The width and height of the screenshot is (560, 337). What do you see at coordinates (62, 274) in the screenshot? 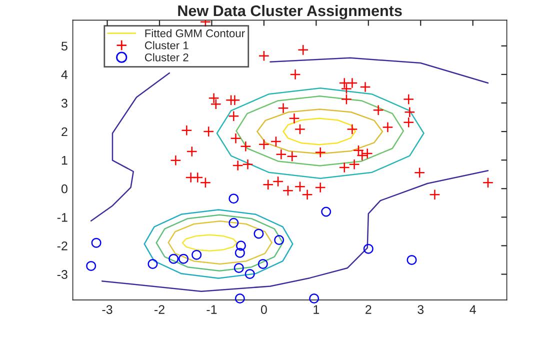
I see `y-tick-label: -3` at bounding box center [62, 274].